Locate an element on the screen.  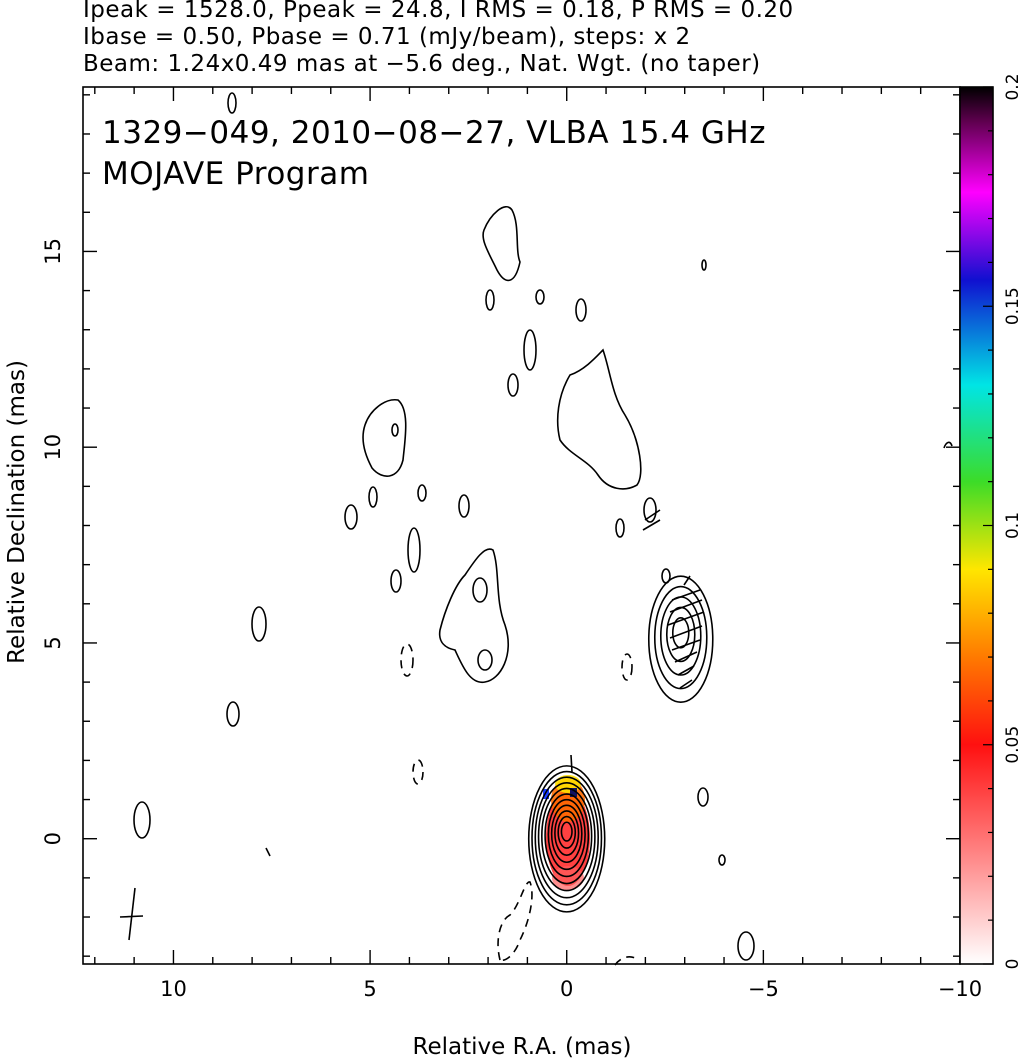
colorbar-tick-label: 0.1 is located at coordinates (1012, 525).